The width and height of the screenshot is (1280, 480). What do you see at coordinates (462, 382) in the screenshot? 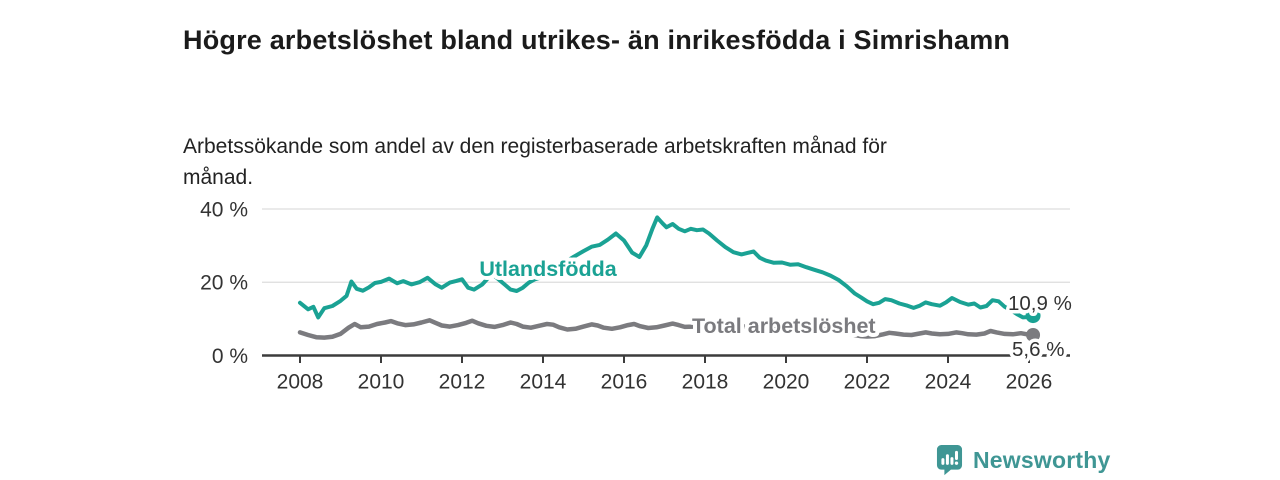
I see `x-axis-label: 2012` at bounding box center [462, 382].